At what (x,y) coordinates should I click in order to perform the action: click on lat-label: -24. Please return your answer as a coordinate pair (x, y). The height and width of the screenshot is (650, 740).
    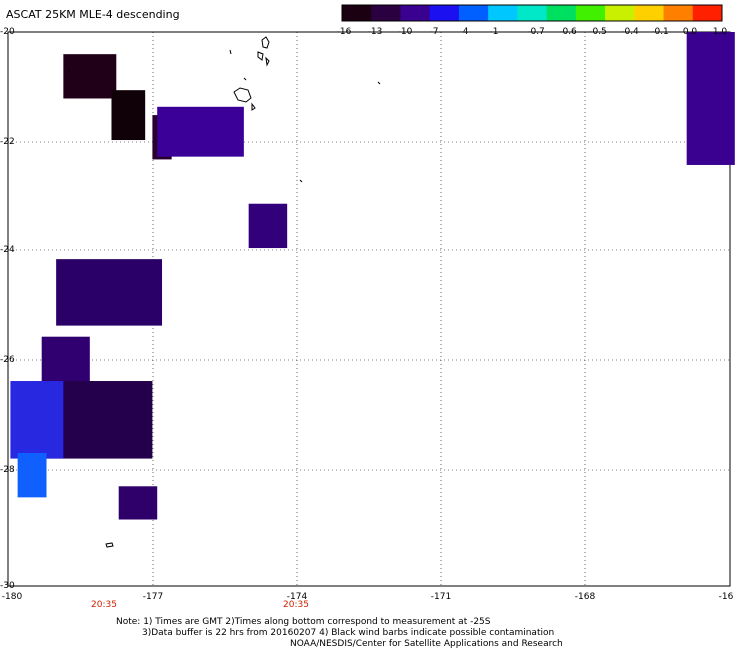
    Looking at the image, I should click on (7, 250).